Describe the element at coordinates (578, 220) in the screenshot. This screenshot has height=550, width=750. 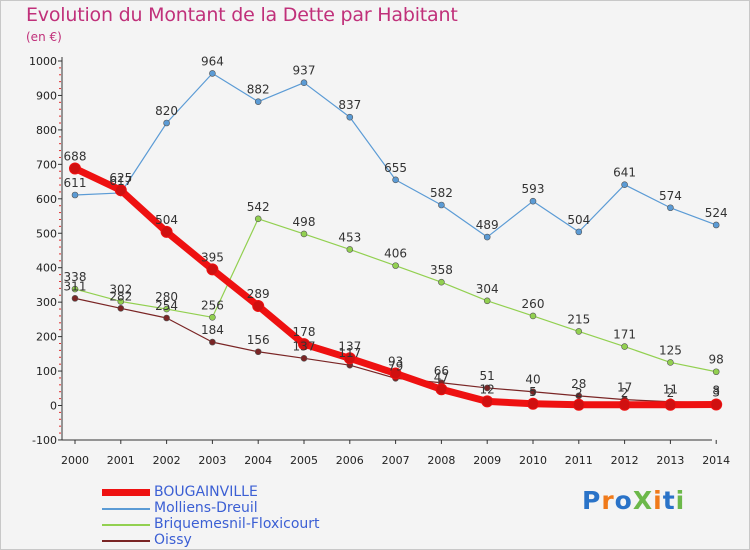
I see `data-label-molliens-dreuil: 504` at that location.